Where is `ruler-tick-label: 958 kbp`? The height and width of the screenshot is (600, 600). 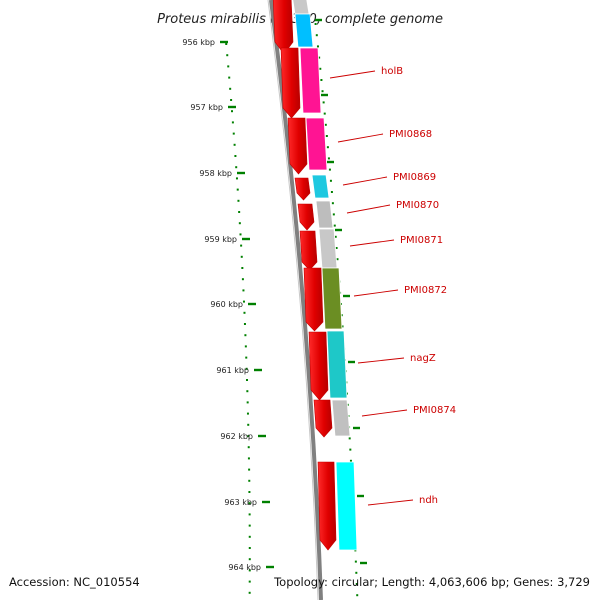
ruler-tick-label: 958 kbp is located at coordinates (215, 173).